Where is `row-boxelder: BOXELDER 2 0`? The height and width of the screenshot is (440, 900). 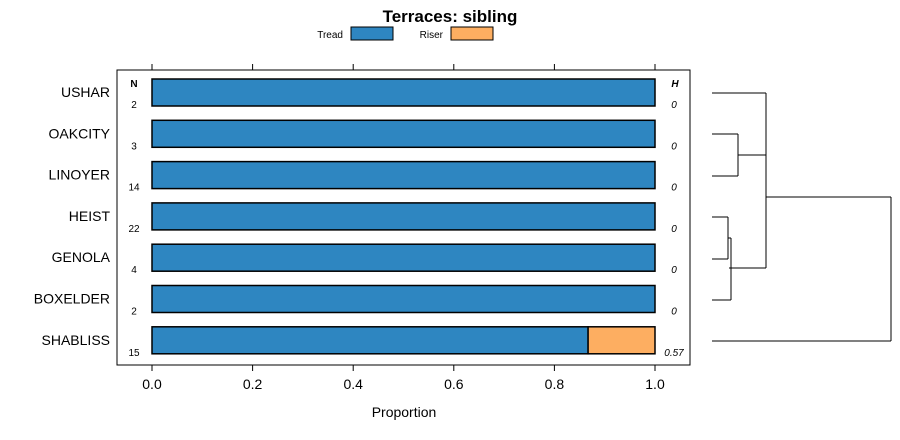
row-boxelder: BOXELDER 2 0 is located at coordinates (355, 301).